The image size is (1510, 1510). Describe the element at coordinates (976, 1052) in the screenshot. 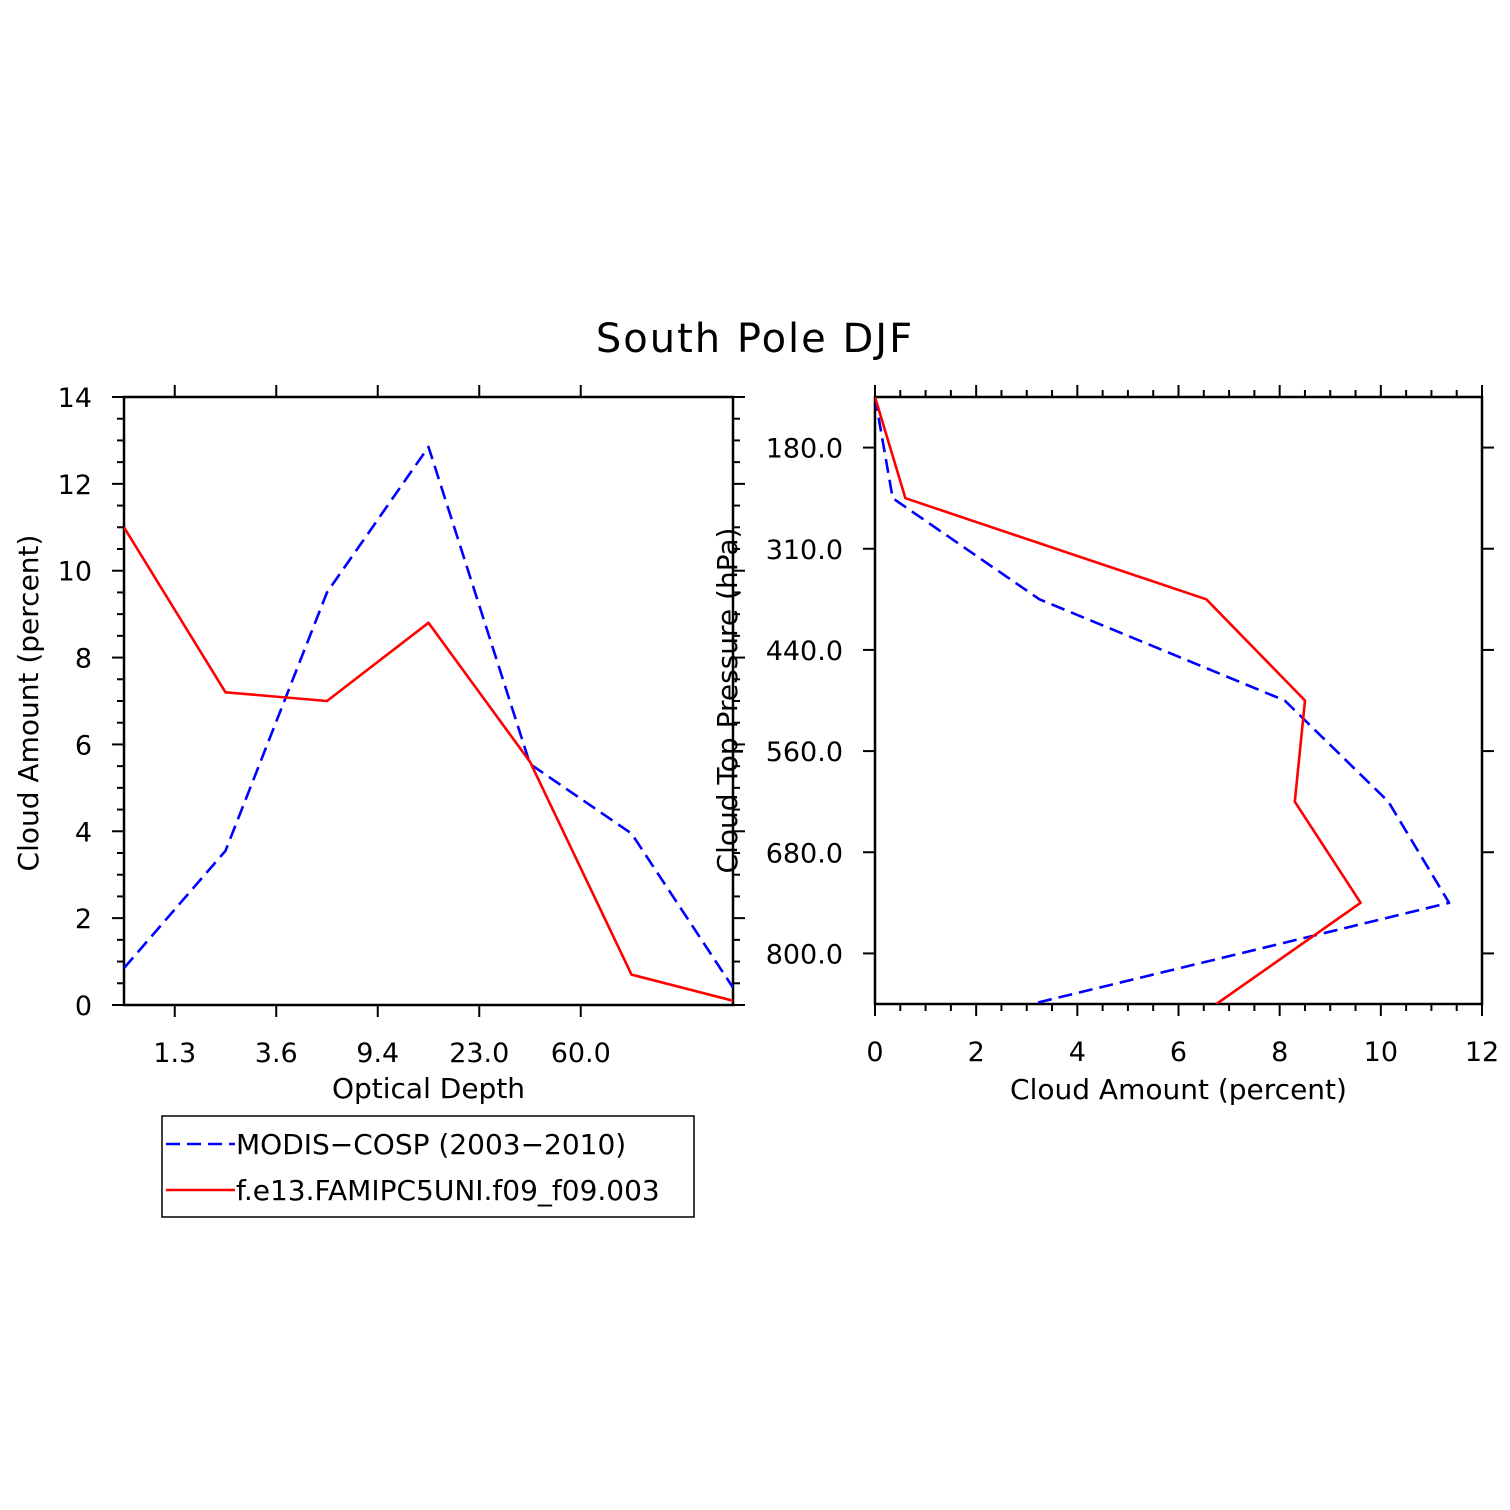

I see `right-x-tick-label: 2` at that location.